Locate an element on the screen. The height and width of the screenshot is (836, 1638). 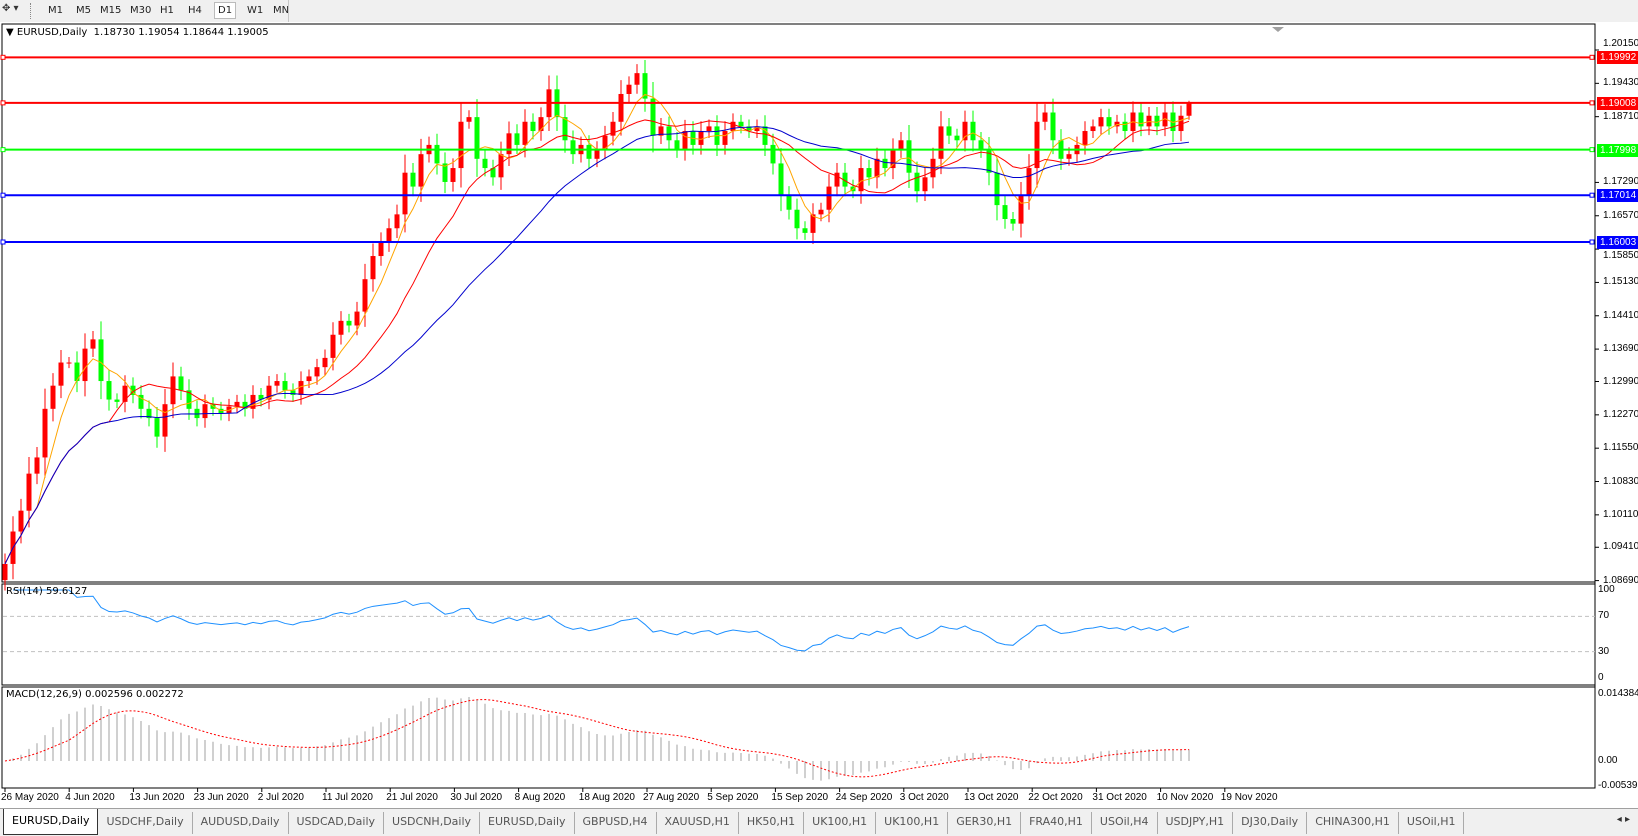
timeframe-h4: H4 is located at coordinates (195, 10).